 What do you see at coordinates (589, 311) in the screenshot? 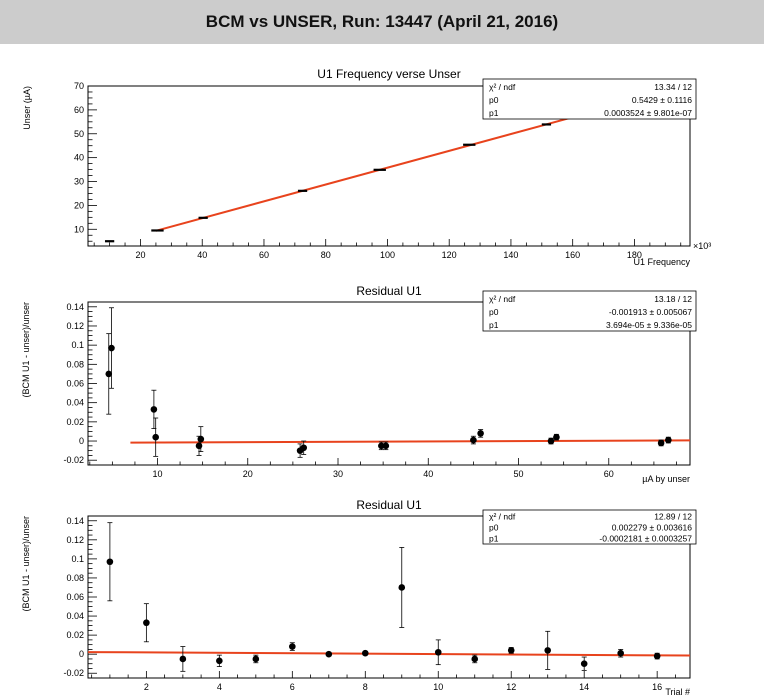
I see `chart-1-stats-frame` at bounding box center [589, 311].